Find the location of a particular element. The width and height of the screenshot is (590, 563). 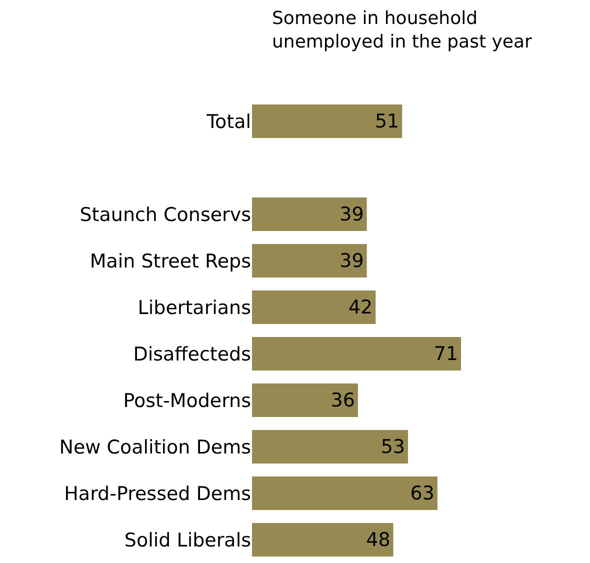

data-label: 36 is located at coordinates (342, 400).